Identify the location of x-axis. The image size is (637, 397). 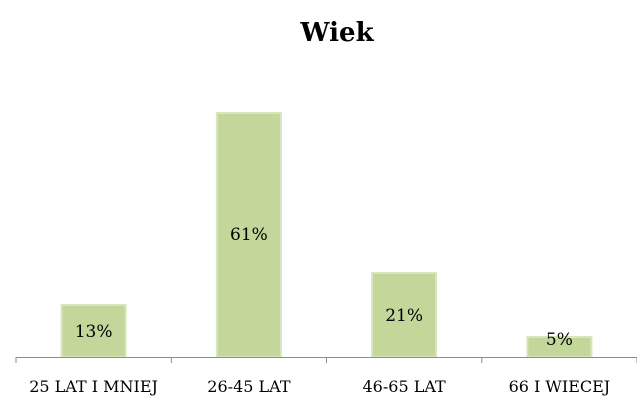
(326, 360).